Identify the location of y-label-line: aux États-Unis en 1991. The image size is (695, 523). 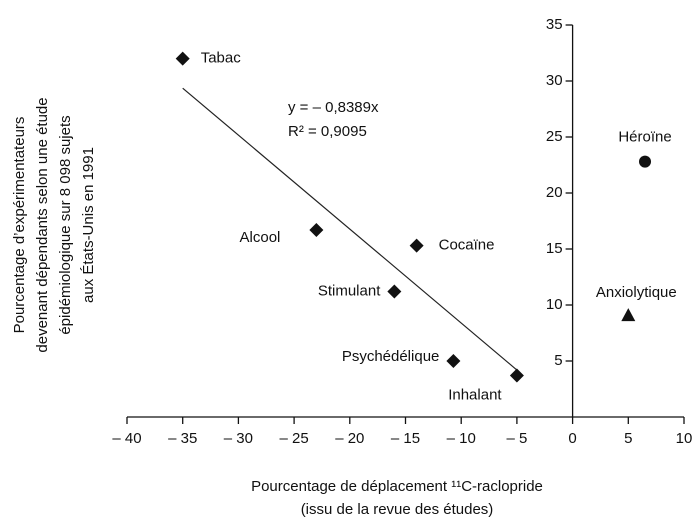
(88, 225).